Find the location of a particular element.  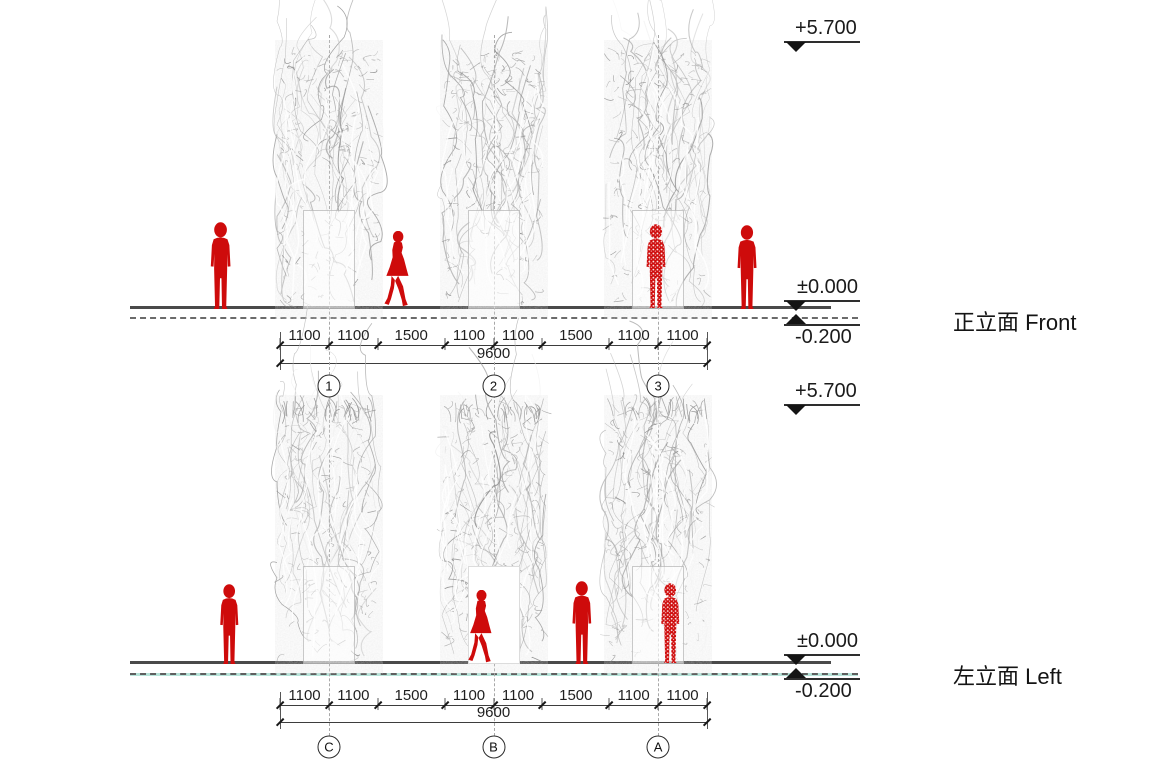

grid-bubble: 2 is located at coordinates (493, 386).